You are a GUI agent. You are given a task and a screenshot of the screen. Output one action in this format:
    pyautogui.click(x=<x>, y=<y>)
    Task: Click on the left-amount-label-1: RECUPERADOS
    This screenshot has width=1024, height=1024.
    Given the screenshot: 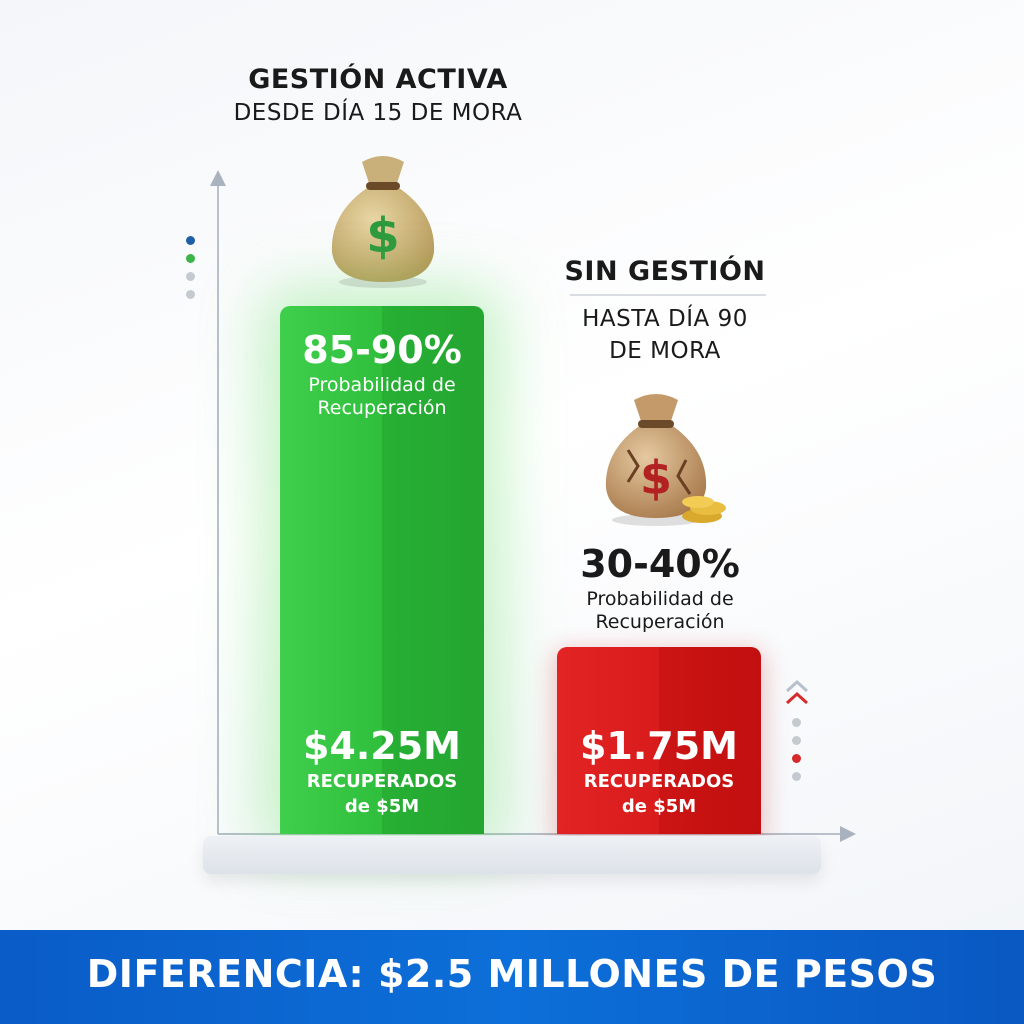 What is the action you would take?
    pyautogui.click(x=382, y=781)
    